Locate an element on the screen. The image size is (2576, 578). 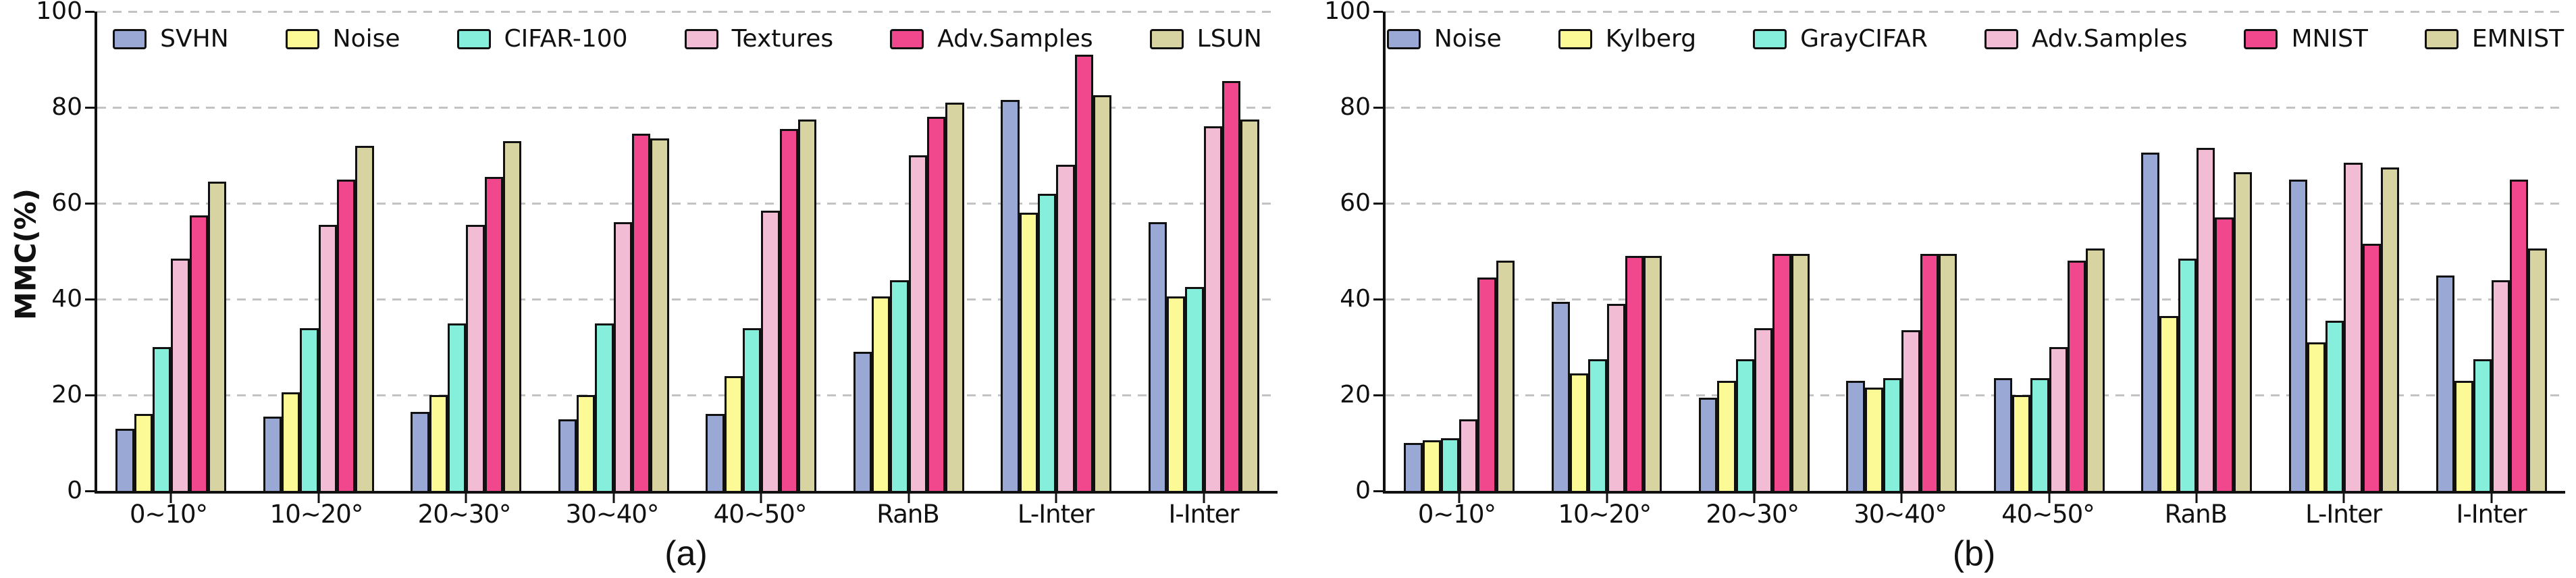
legend-item: SVHN is located at coordinates (171, 39).